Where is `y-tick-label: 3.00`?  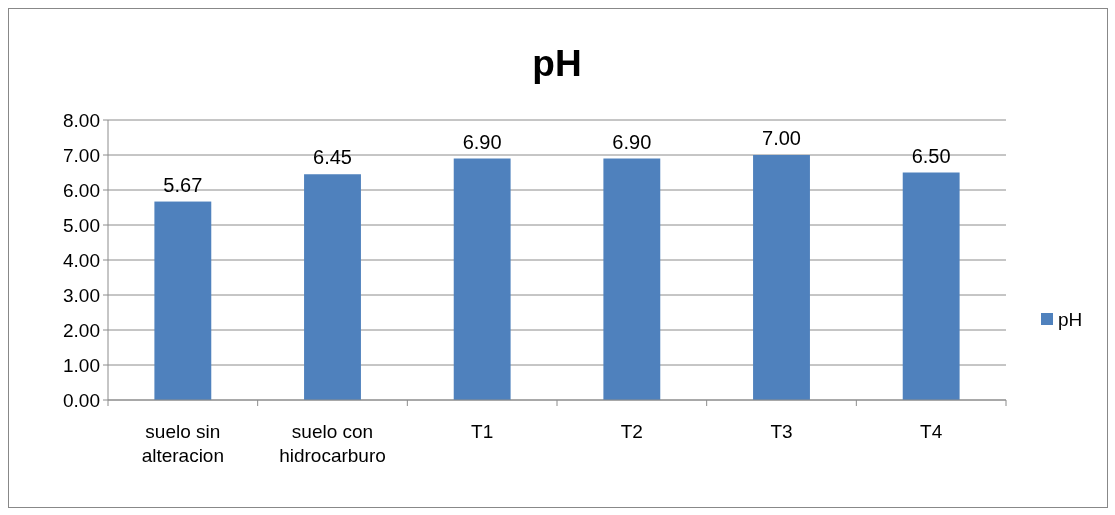
y-tick-label: 3.00 is located at coordinates (81, 295).